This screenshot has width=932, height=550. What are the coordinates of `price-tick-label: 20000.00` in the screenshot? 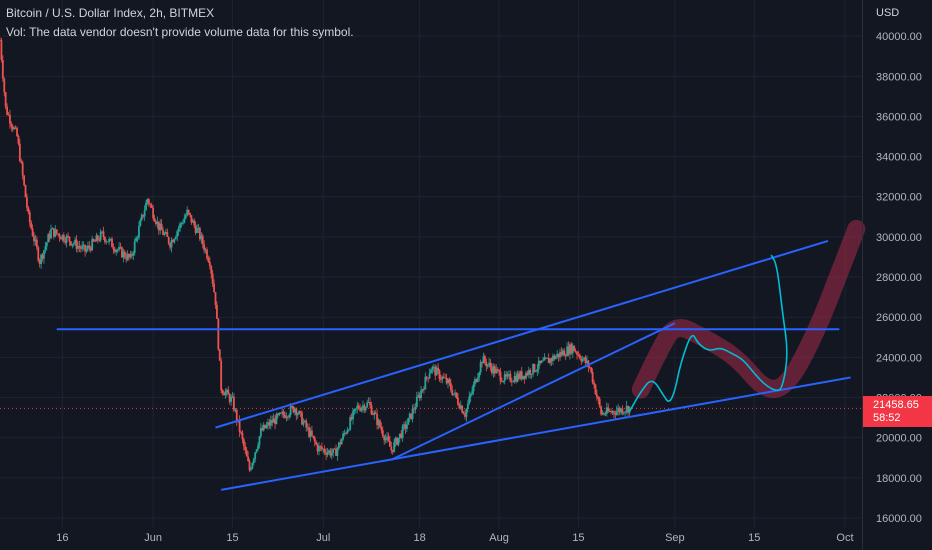 It's located at (899, 439).